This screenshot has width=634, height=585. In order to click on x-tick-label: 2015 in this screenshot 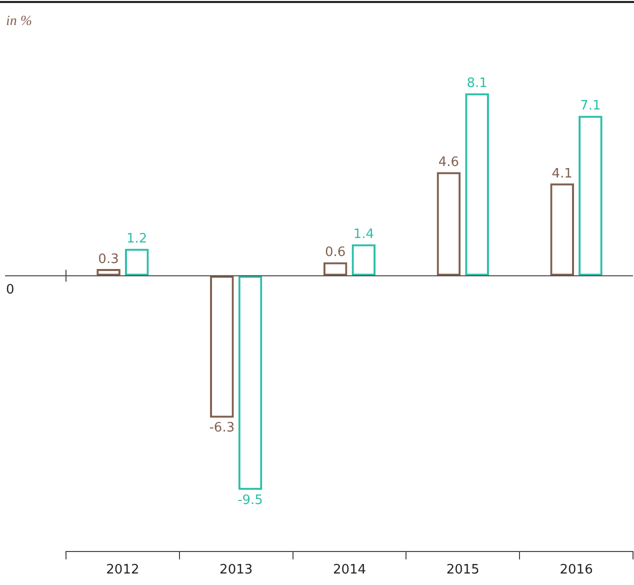, I will do `click(463, 570)`.